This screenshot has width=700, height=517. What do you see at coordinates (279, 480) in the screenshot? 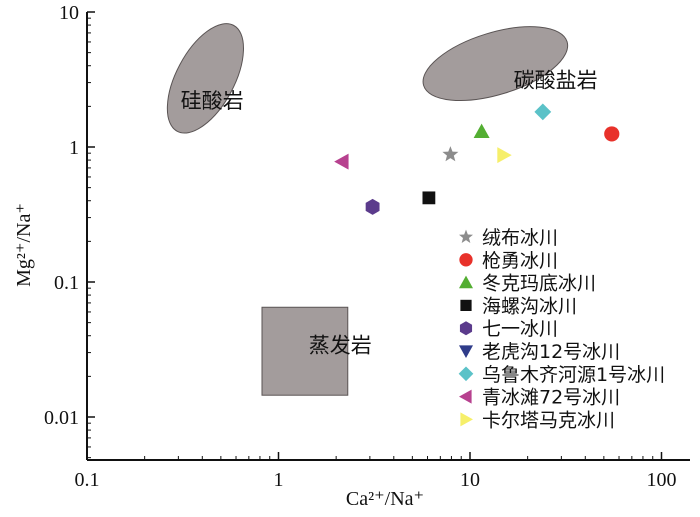
I see `x-tick-label: 1` at bounding box center [279, 480].